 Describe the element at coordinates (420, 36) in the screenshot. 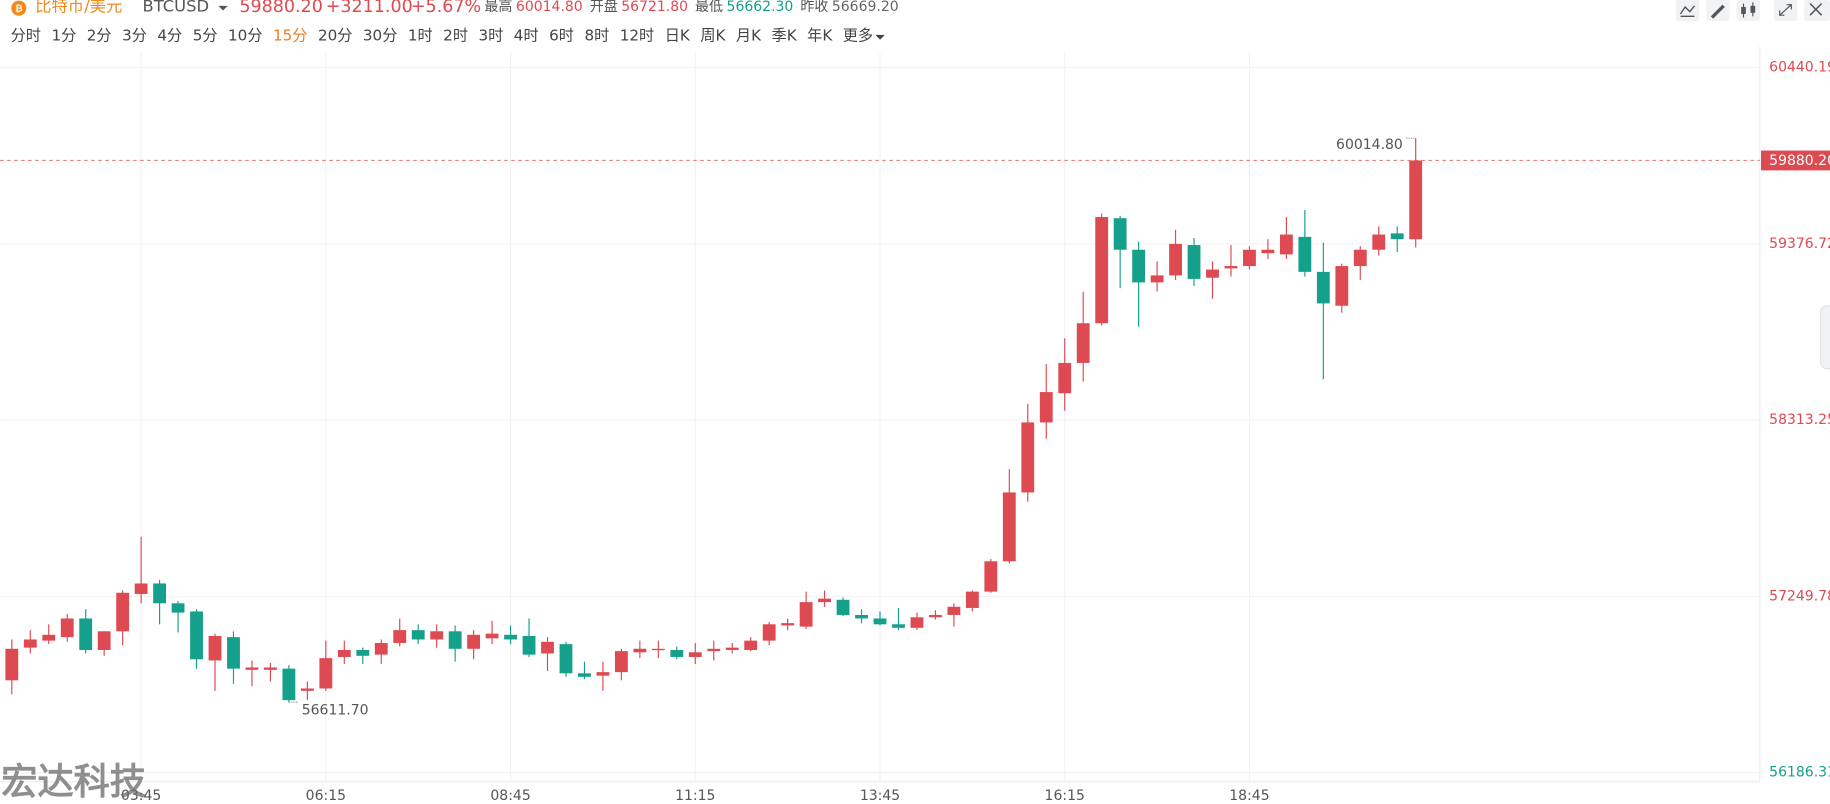

I see `interval-tab: 1时` at that location.